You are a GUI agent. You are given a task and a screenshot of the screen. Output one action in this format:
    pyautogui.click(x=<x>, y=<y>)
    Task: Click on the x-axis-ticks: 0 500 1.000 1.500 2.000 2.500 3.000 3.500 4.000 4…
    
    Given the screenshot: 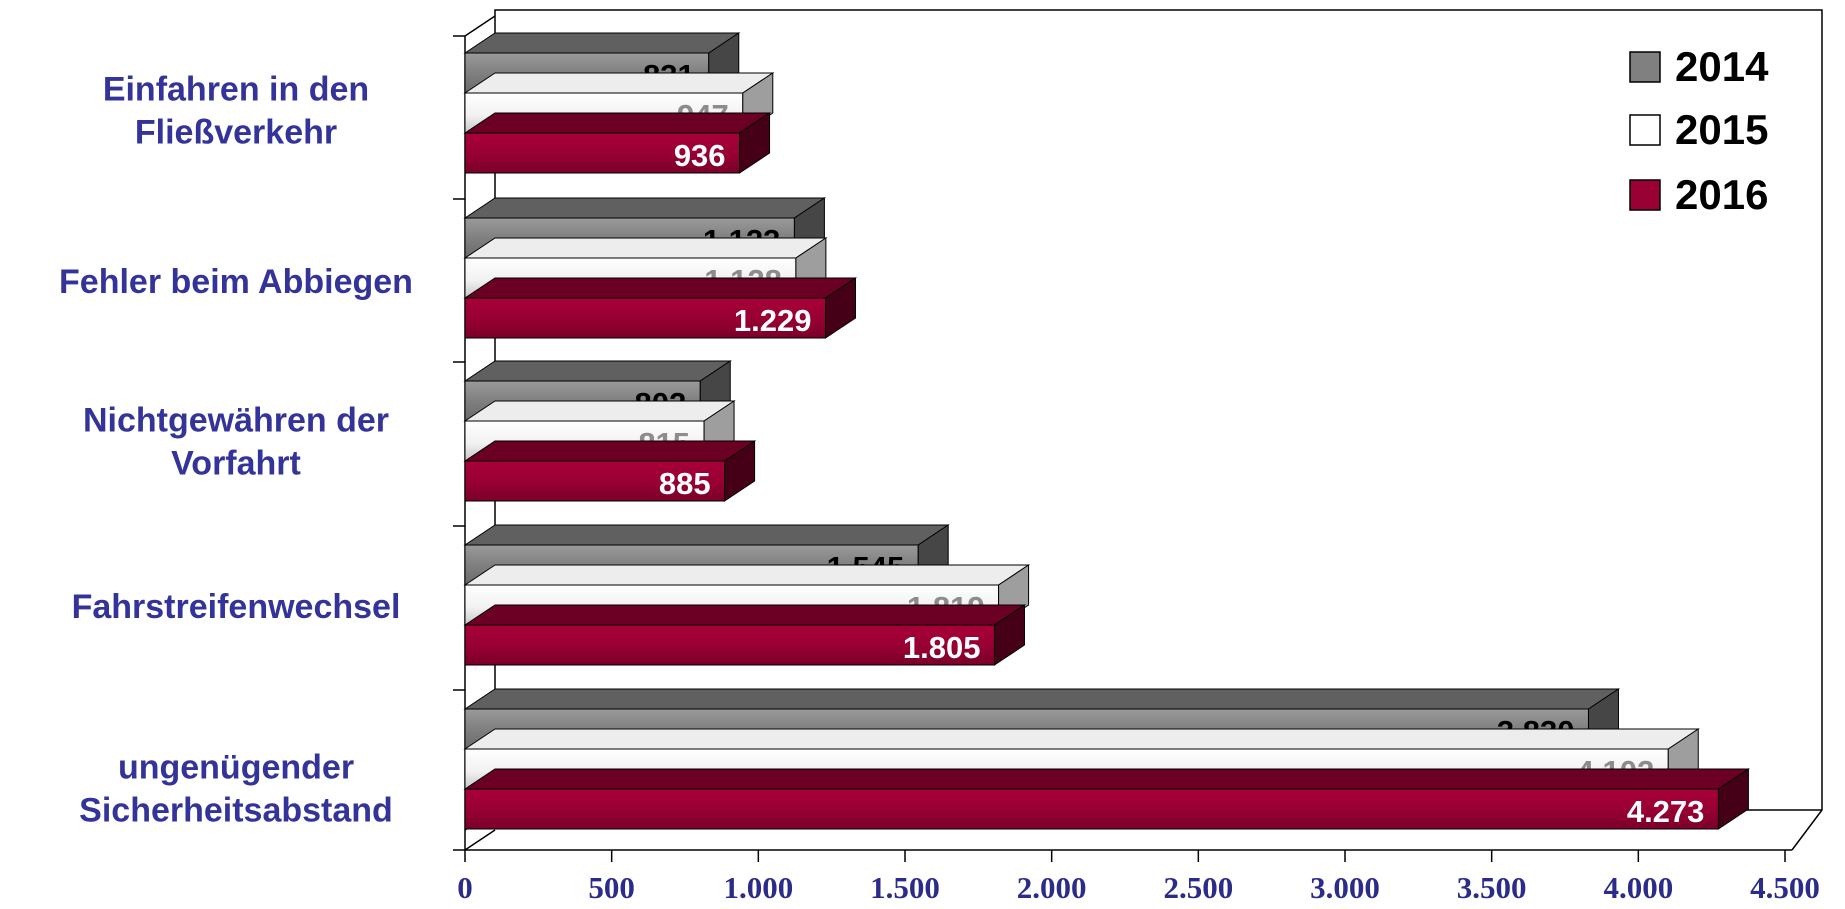 What is the action you would take?
    pyautogui.click(x=1138, y=877)
    